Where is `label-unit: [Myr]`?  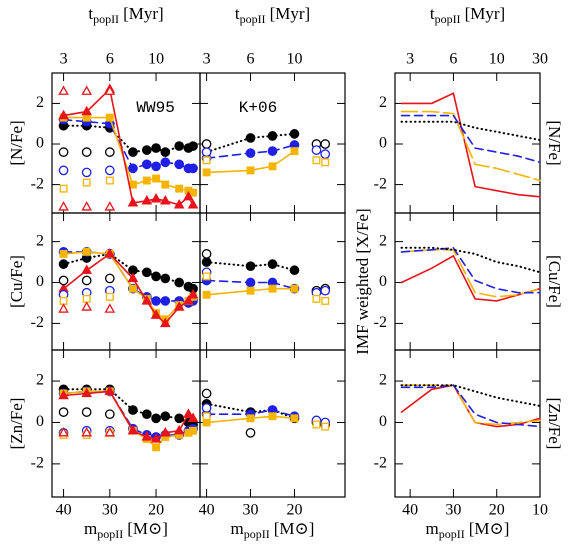 label-unit: [Myr] is located at coordinates (485, 13).